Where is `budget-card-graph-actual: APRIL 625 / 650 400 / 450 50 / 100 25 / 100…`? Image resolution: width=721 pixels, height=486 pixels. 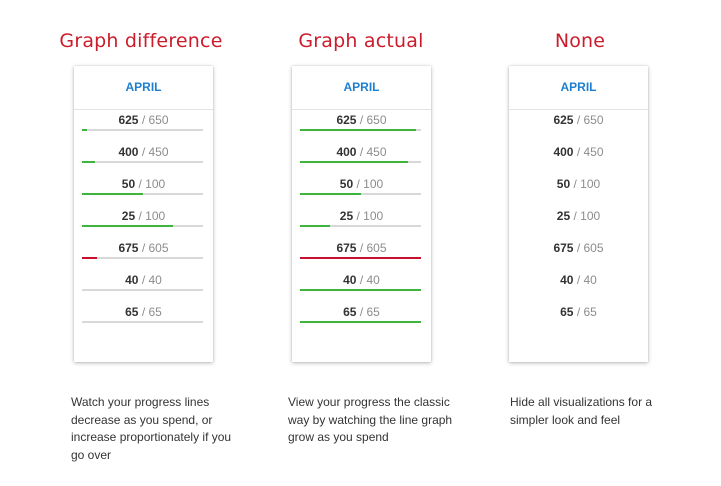 budget-card-graph-actual: APRIL 625 / 650 400 / 450 50 / 100 25 / 100… is located at coordinates (361, 214).